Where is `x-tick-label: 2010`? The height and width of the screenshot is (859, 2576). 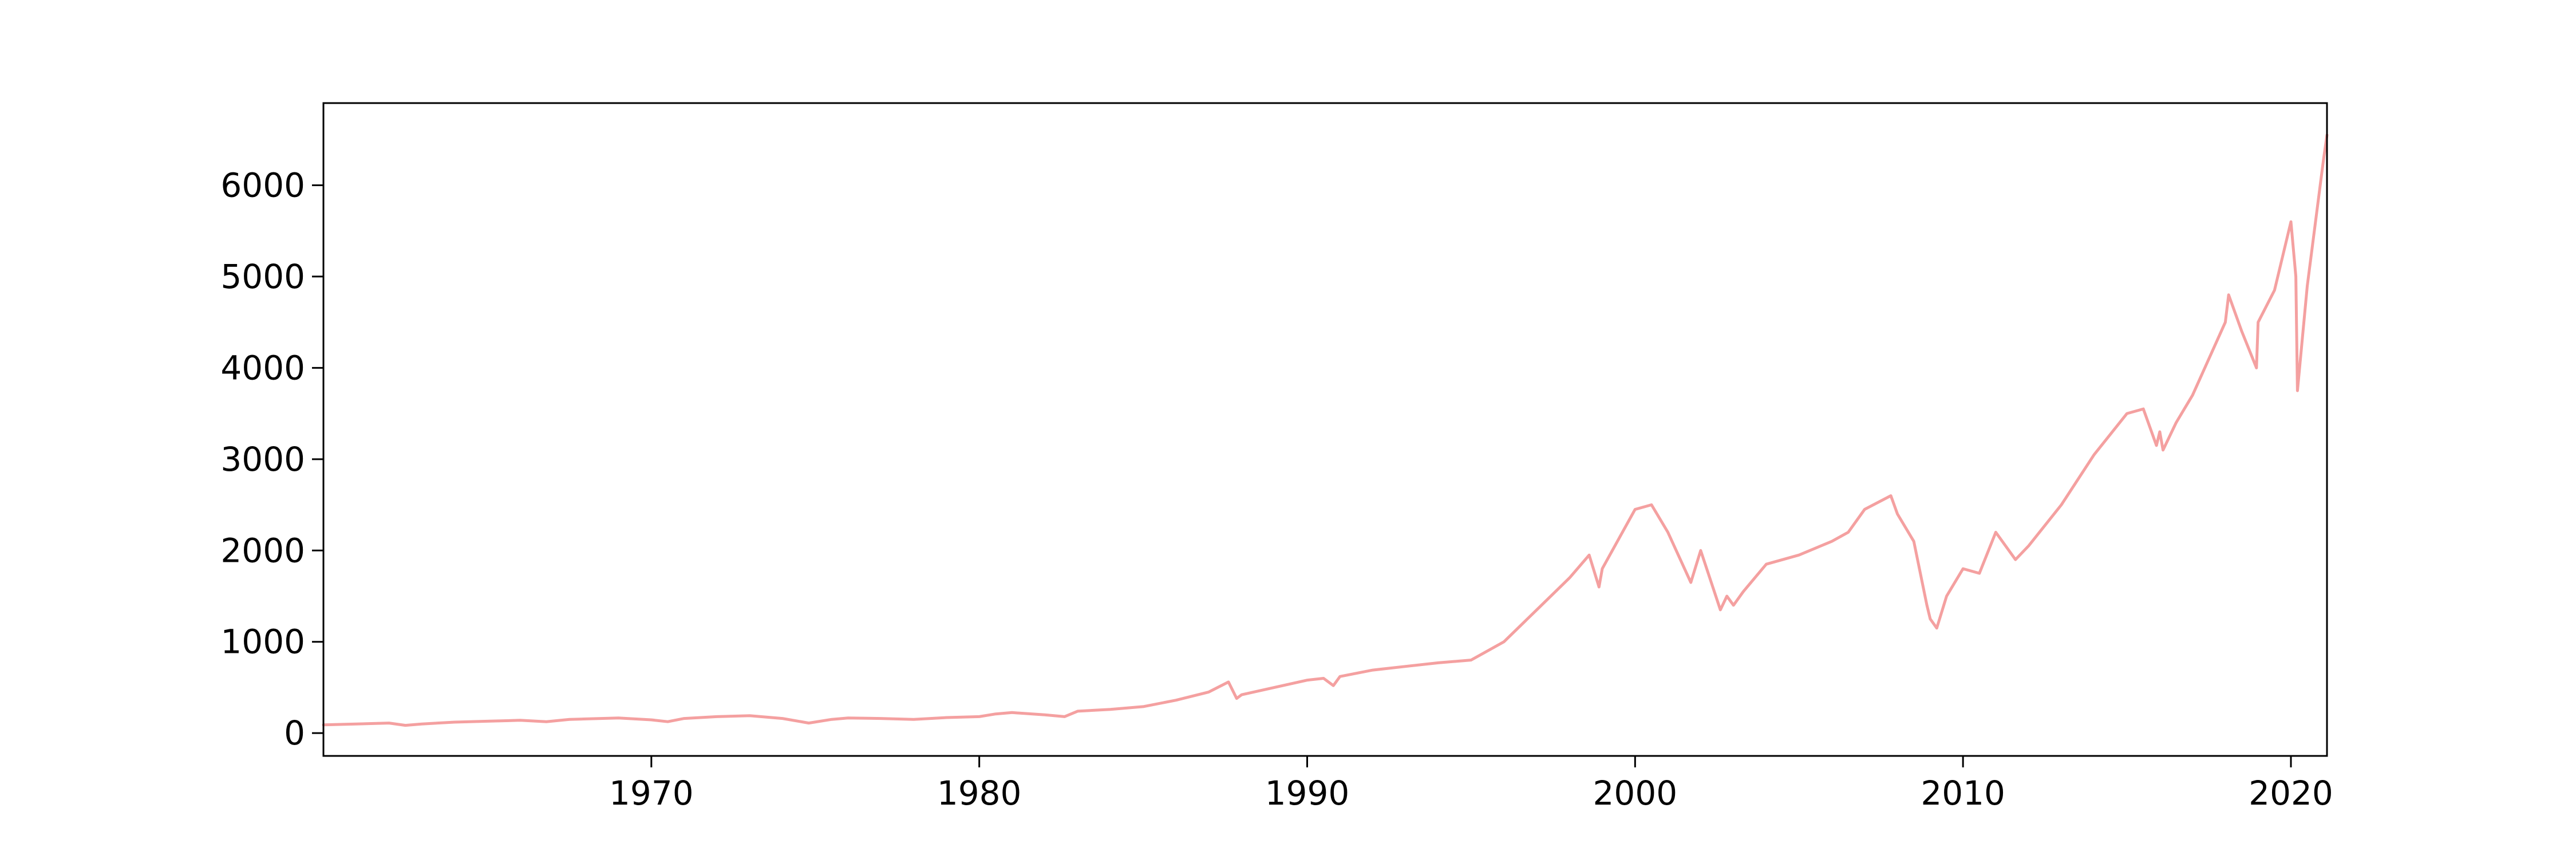 x-tick-label: 2010 is located at coordinates (1963, 793).